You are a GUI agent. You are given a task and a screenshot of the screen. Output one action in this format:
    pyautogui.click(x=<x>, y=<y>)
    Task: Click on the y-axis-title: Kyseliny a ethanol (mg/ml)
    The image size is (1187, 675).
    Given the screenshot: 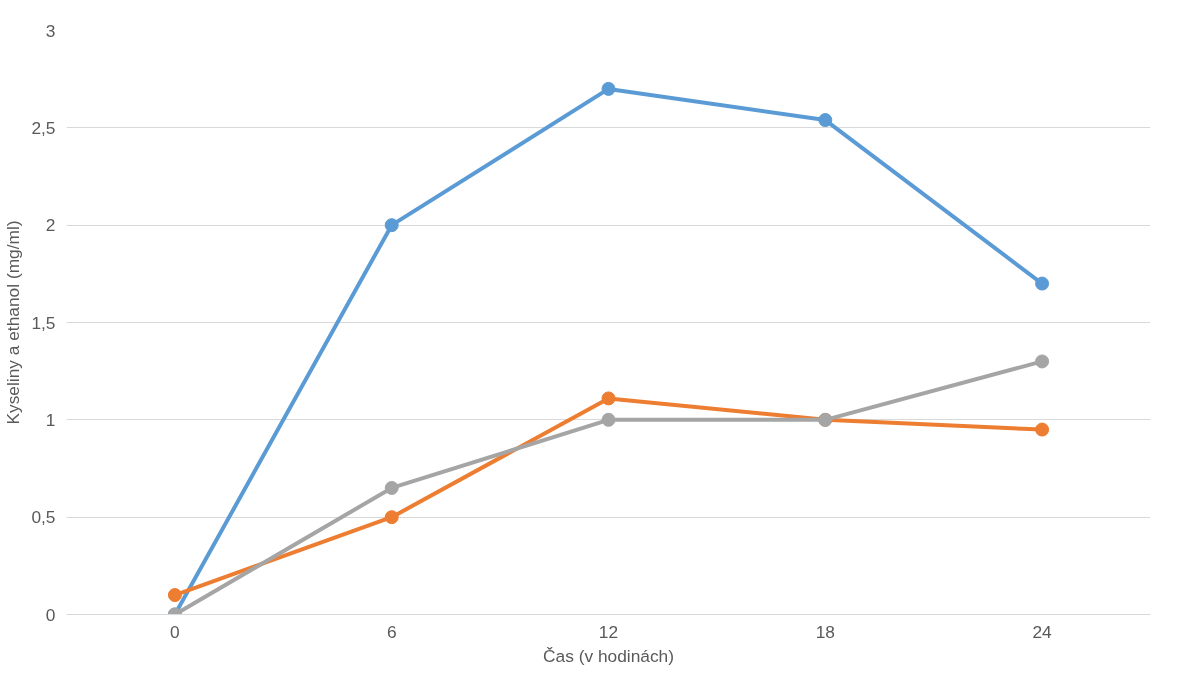 What is the action you would take?
    pyautogui.click(x=13, y=322)
    